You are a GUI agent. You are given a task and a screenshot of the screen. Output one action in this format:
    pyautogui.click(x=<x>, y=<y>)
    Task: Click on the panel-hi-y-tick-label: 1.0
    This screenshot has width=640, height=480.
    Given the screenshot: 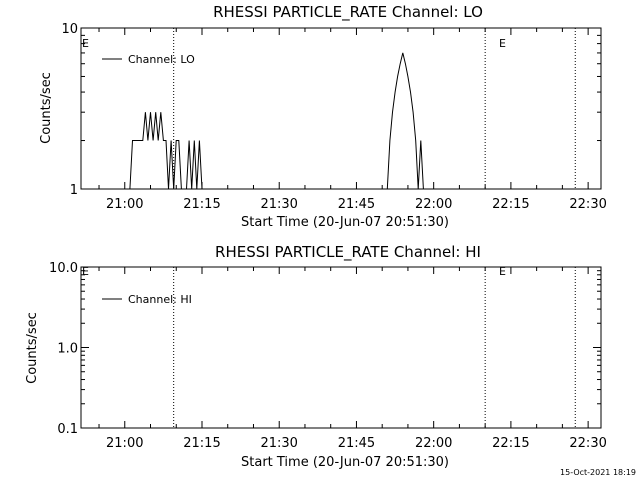 What is the action you would take?
    pyautogui.click(x=67, y=349)
    